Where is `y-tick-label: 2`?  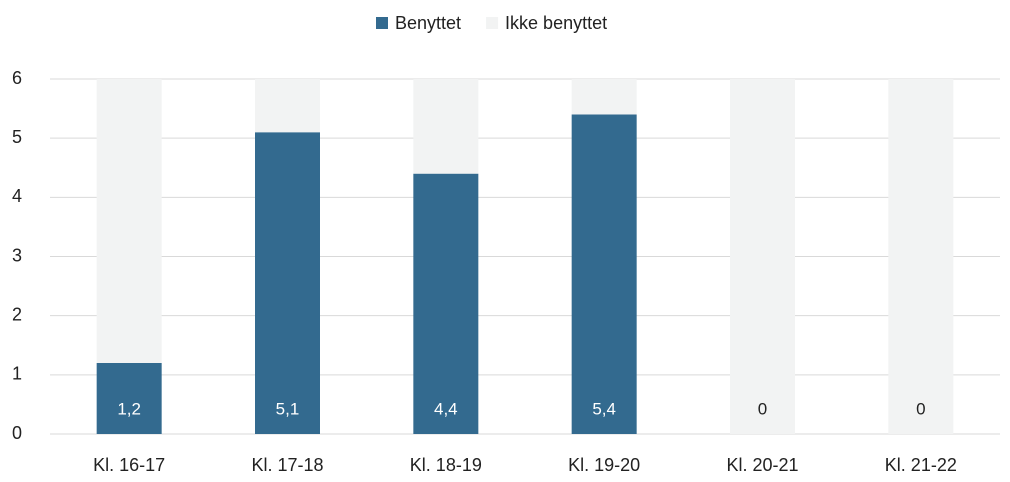 y-tick-label: 2 is located at coordinates (17, 314).